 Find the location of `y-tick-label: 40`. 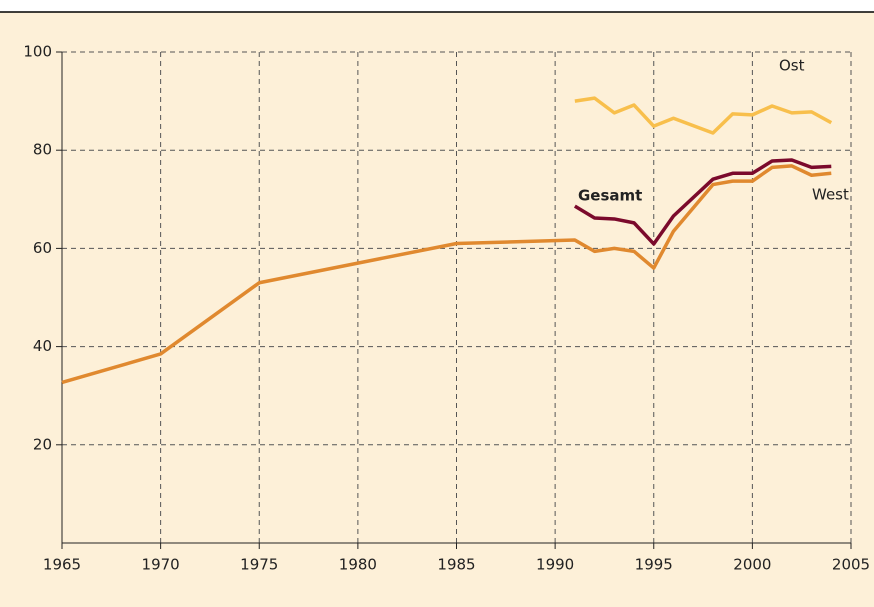

y-tick-label: 40 is located at coordinates (42, 346).